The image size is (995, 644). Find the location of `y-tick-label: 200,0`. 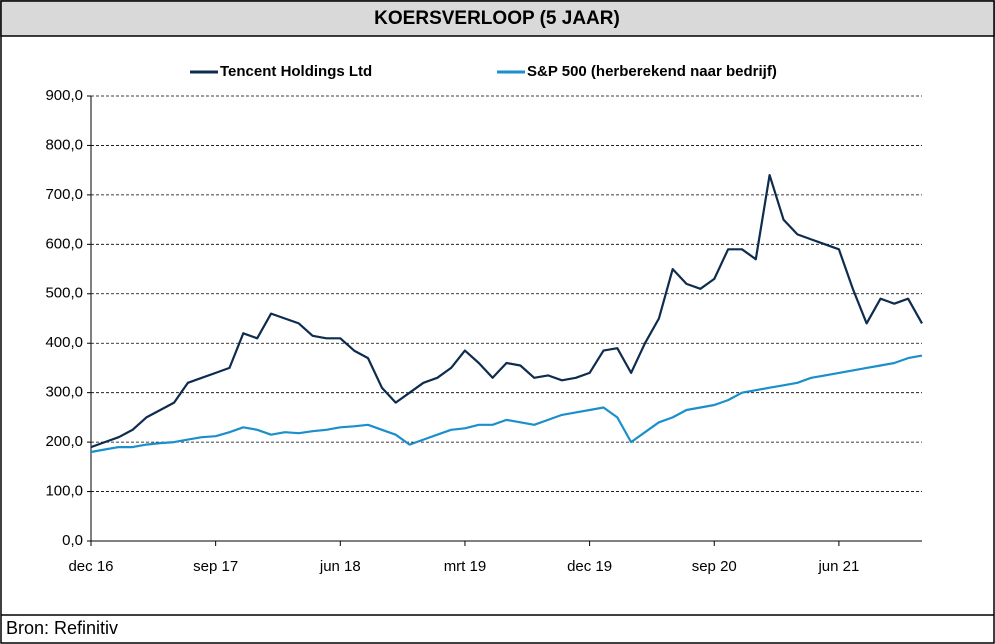

y-tick-label: 200,0 is located at coordinates (64, 441).